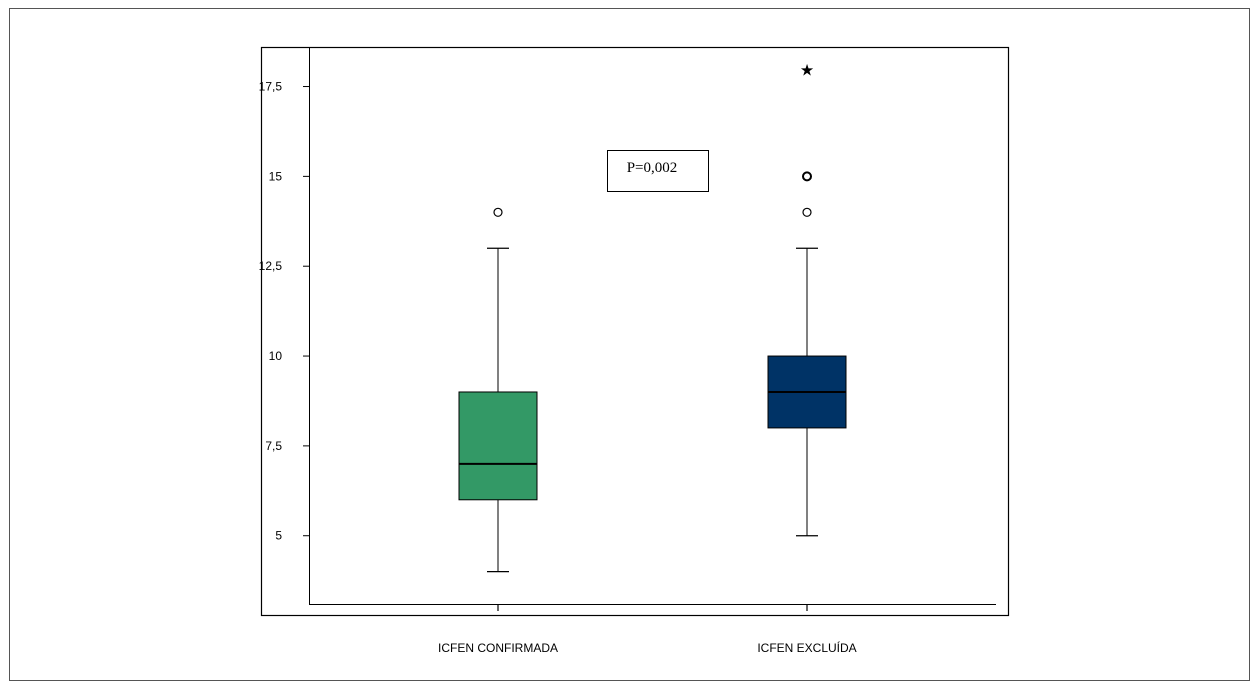 This screenshot has width=1258, height=694. What do you see at coordinates (807, 71) in the screenshot?
I see `extreme-point: ★` at bounding box center [807, 71].